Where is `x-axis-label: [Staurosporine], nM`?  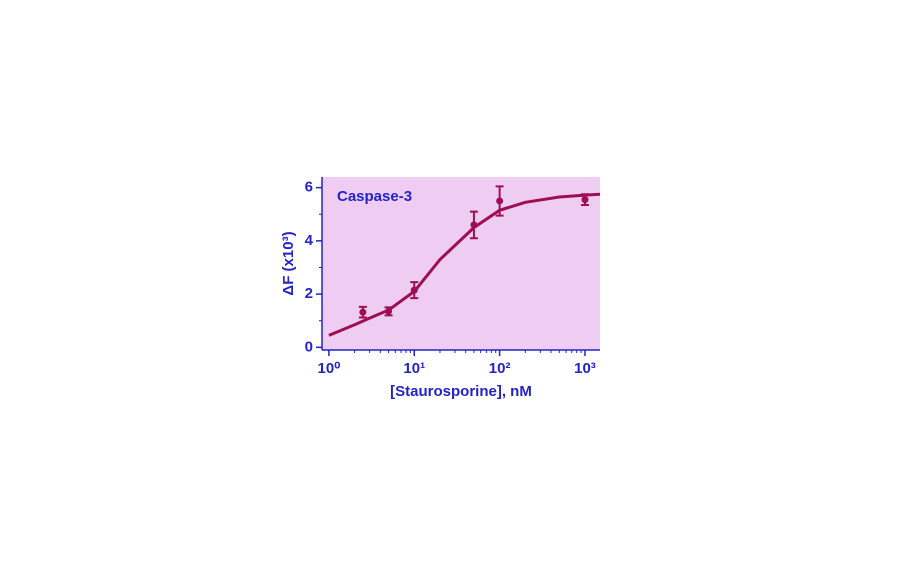
x-axis-label: [Staurosporine], nM is located at coordinates (461, 391).